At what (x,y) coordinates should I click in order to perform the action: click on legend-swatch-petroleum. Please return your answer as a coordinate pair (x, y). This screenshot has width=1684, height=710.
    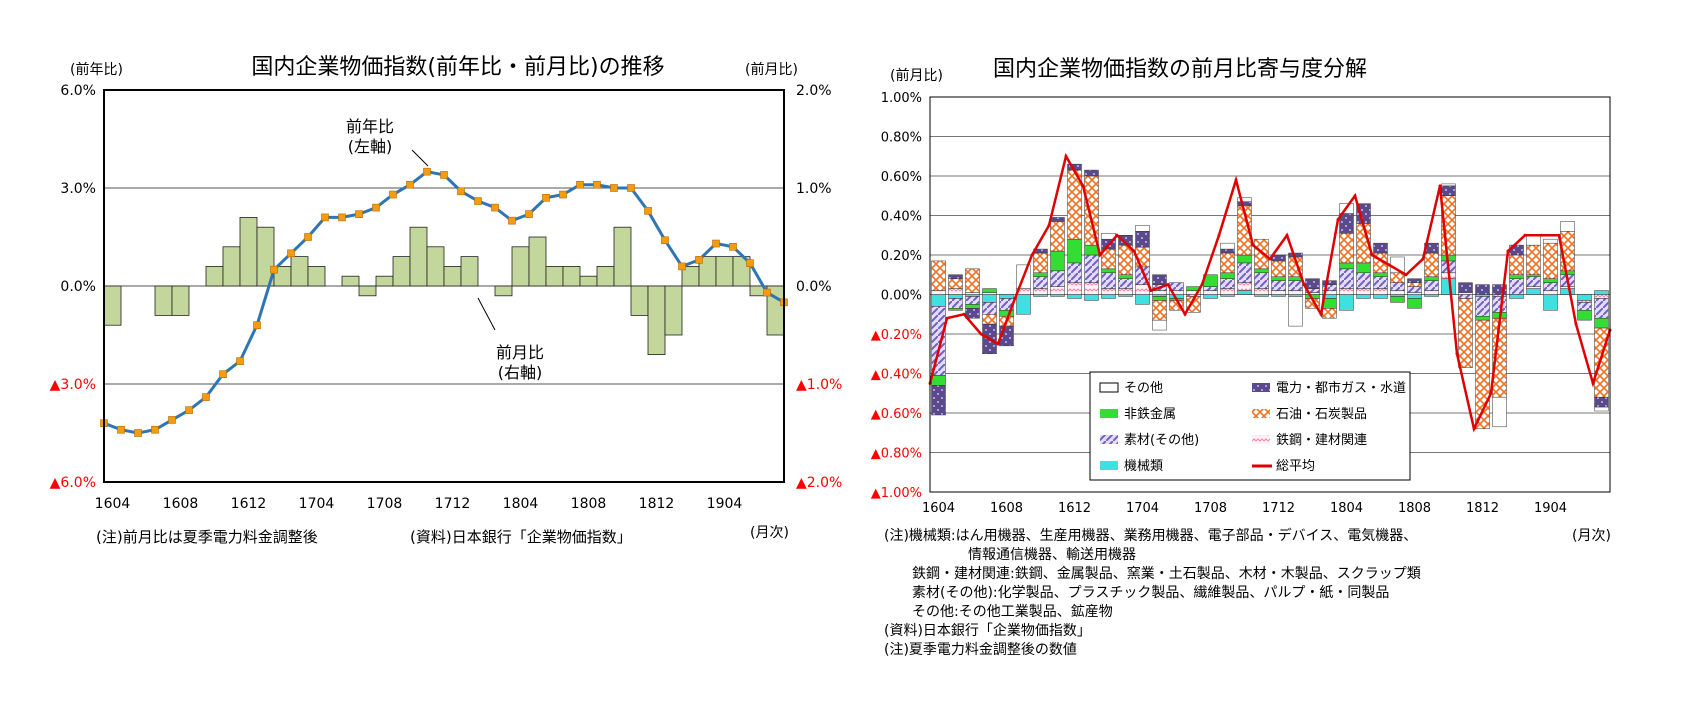
    Looking at the image, I should click on (1261, 413).